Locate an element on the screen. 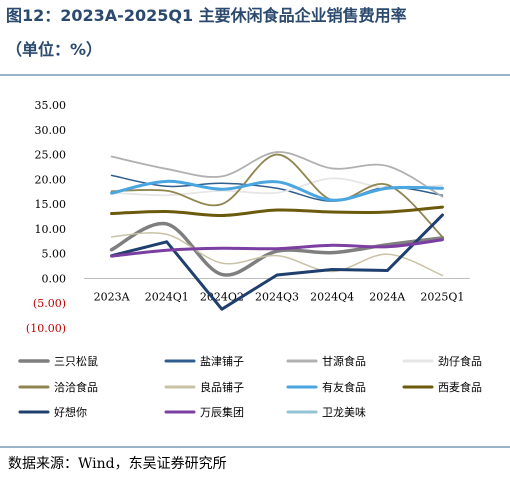 The height and width of the screenshot is (482, 510). x-tick-label: 2024Q4 is located at coordinates (332, 296).